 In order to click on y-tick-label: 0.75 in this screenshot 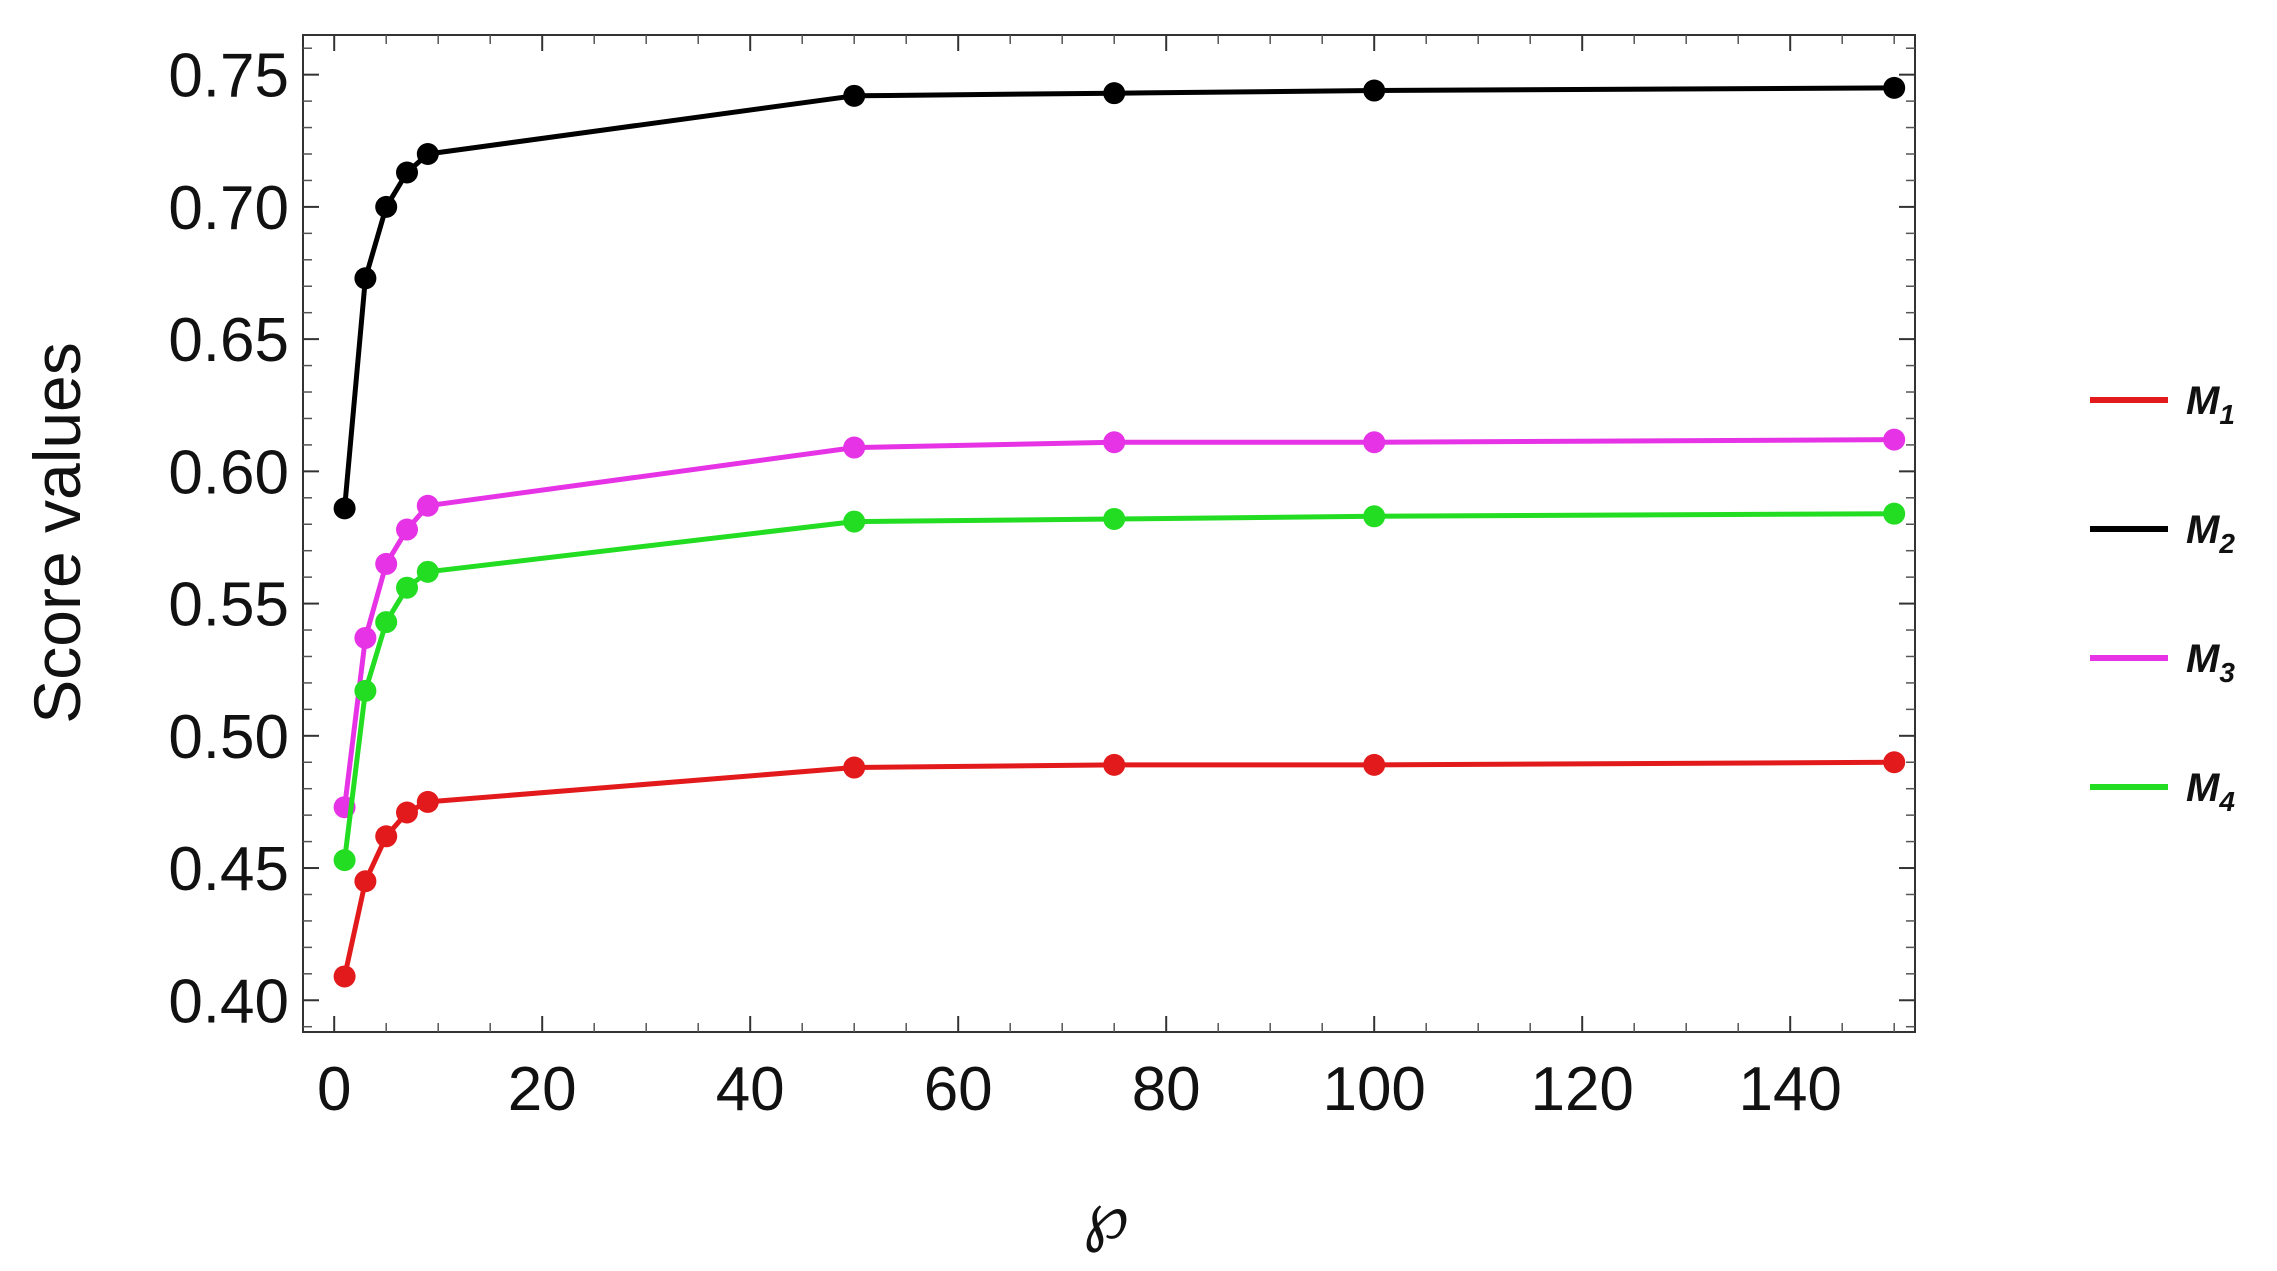, I will do `click(228, 76)`.